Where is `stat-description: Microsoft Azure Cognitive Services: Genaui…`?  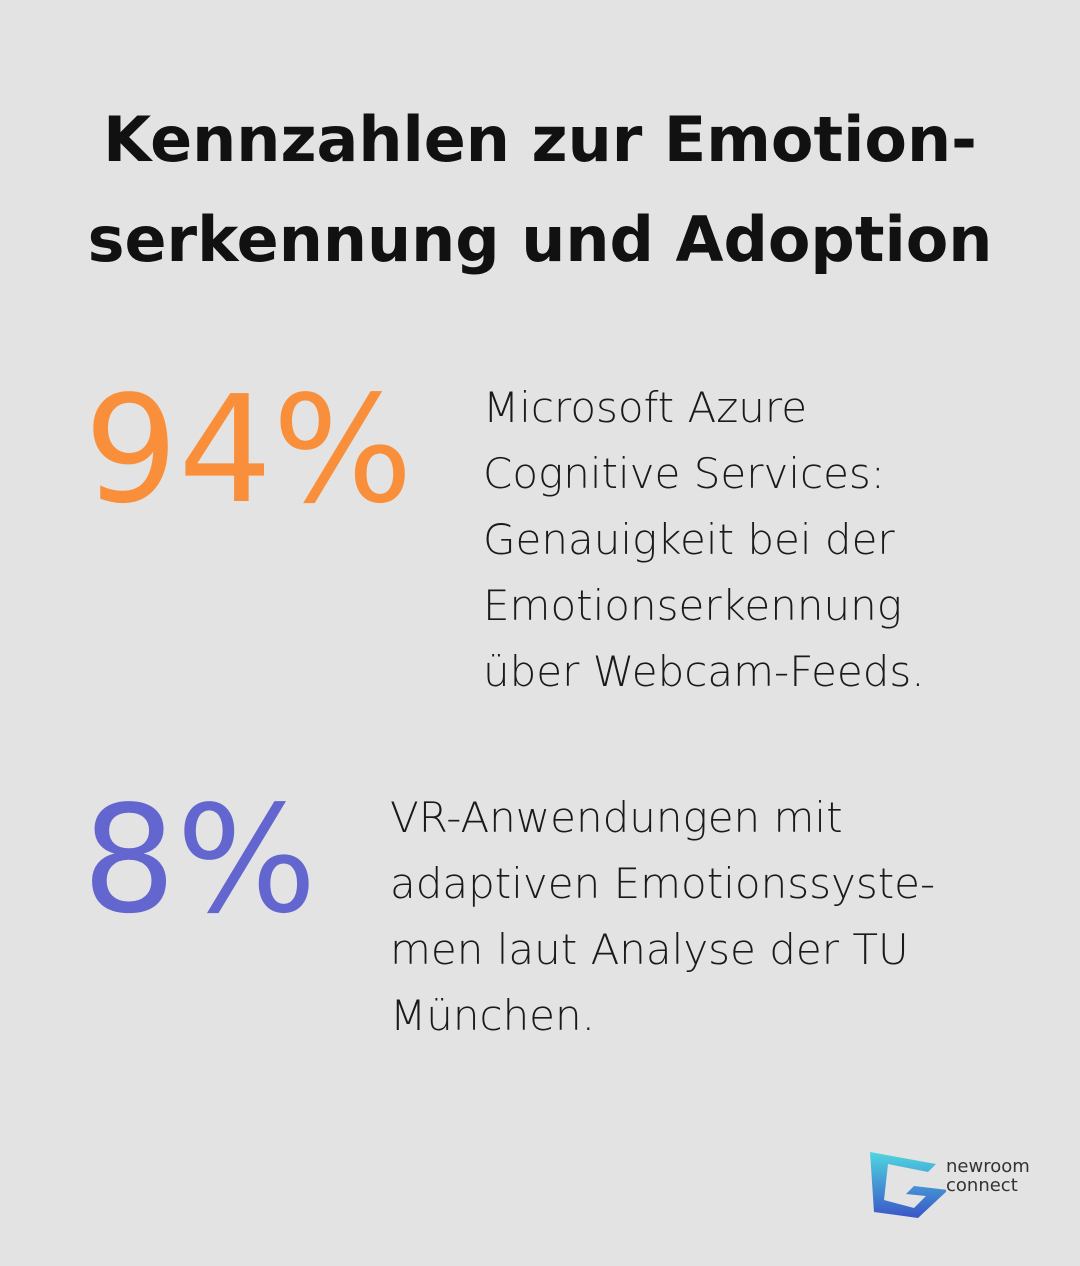 stat-description: Microsoft Azure Cognitive Services: Genaui… is located at coordinates (704, 540).